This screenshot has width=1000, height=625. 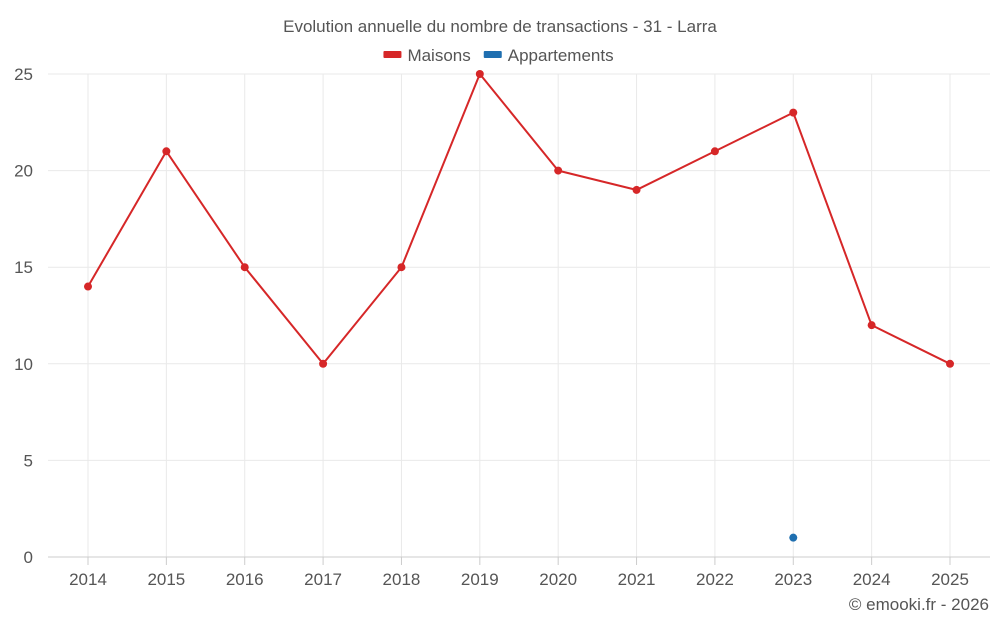 I want to click on data-point-maisons-2017, so click(x=323, y=363).